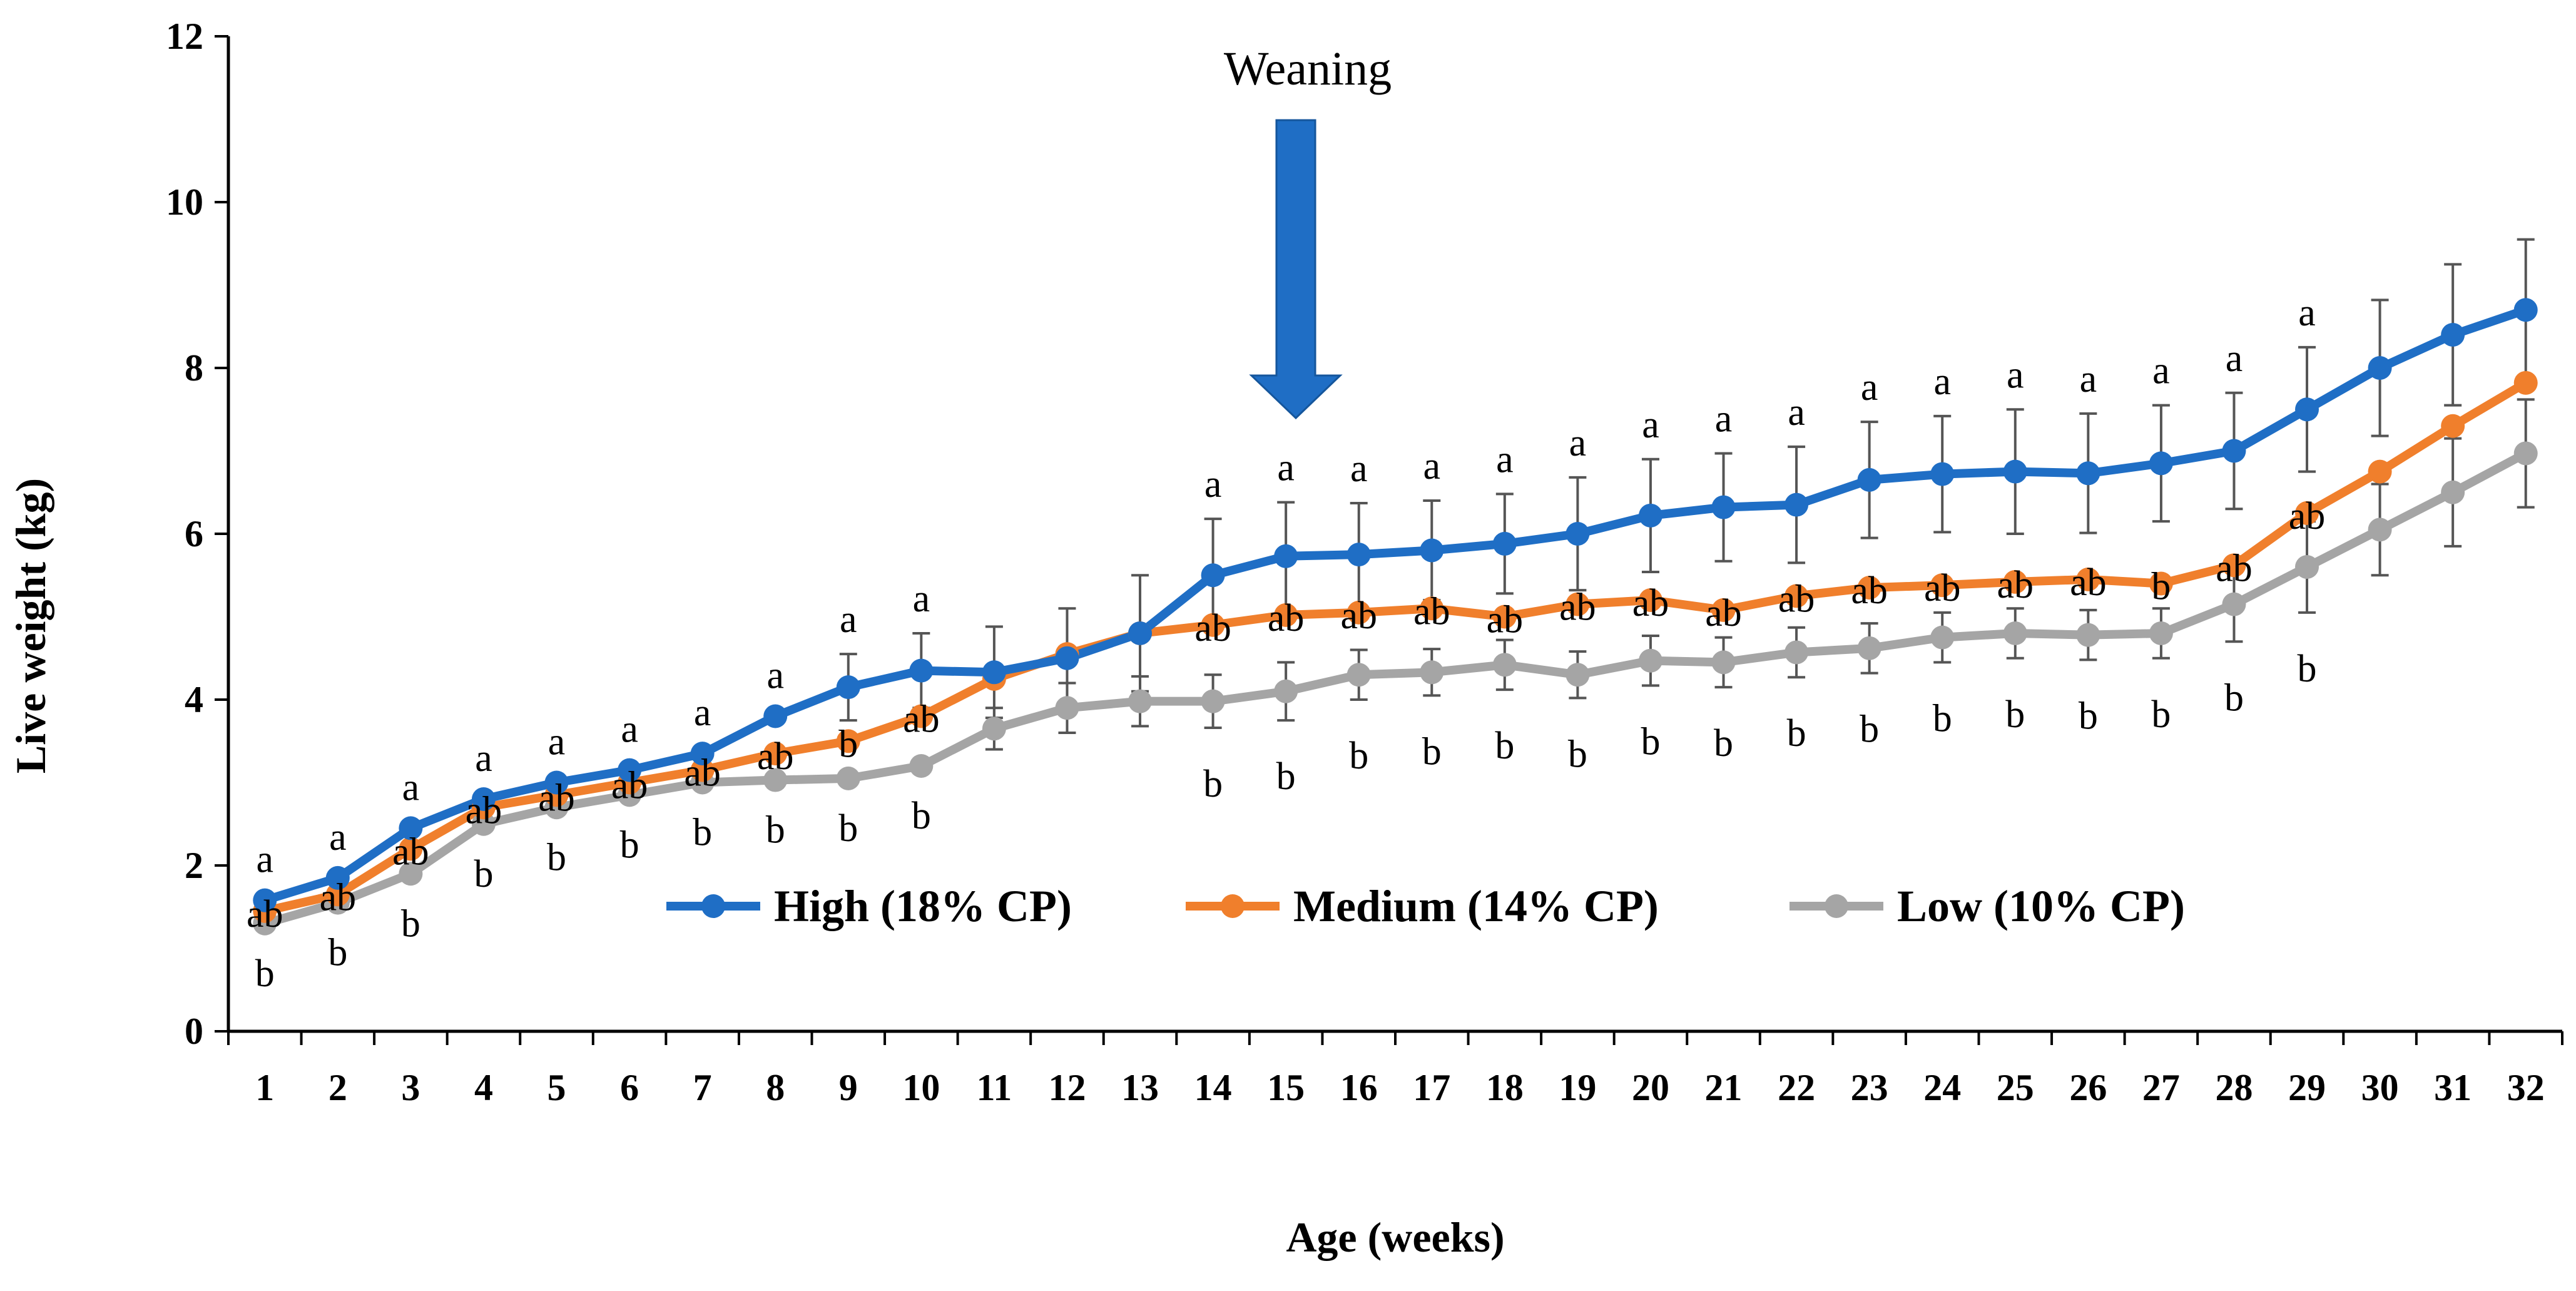 This screenshot has width=2576, height=1291. What do you see at coordinates (194, 533) in the screenshot?
I see `y-tick-label: 6` at bounding box center [194, 533].